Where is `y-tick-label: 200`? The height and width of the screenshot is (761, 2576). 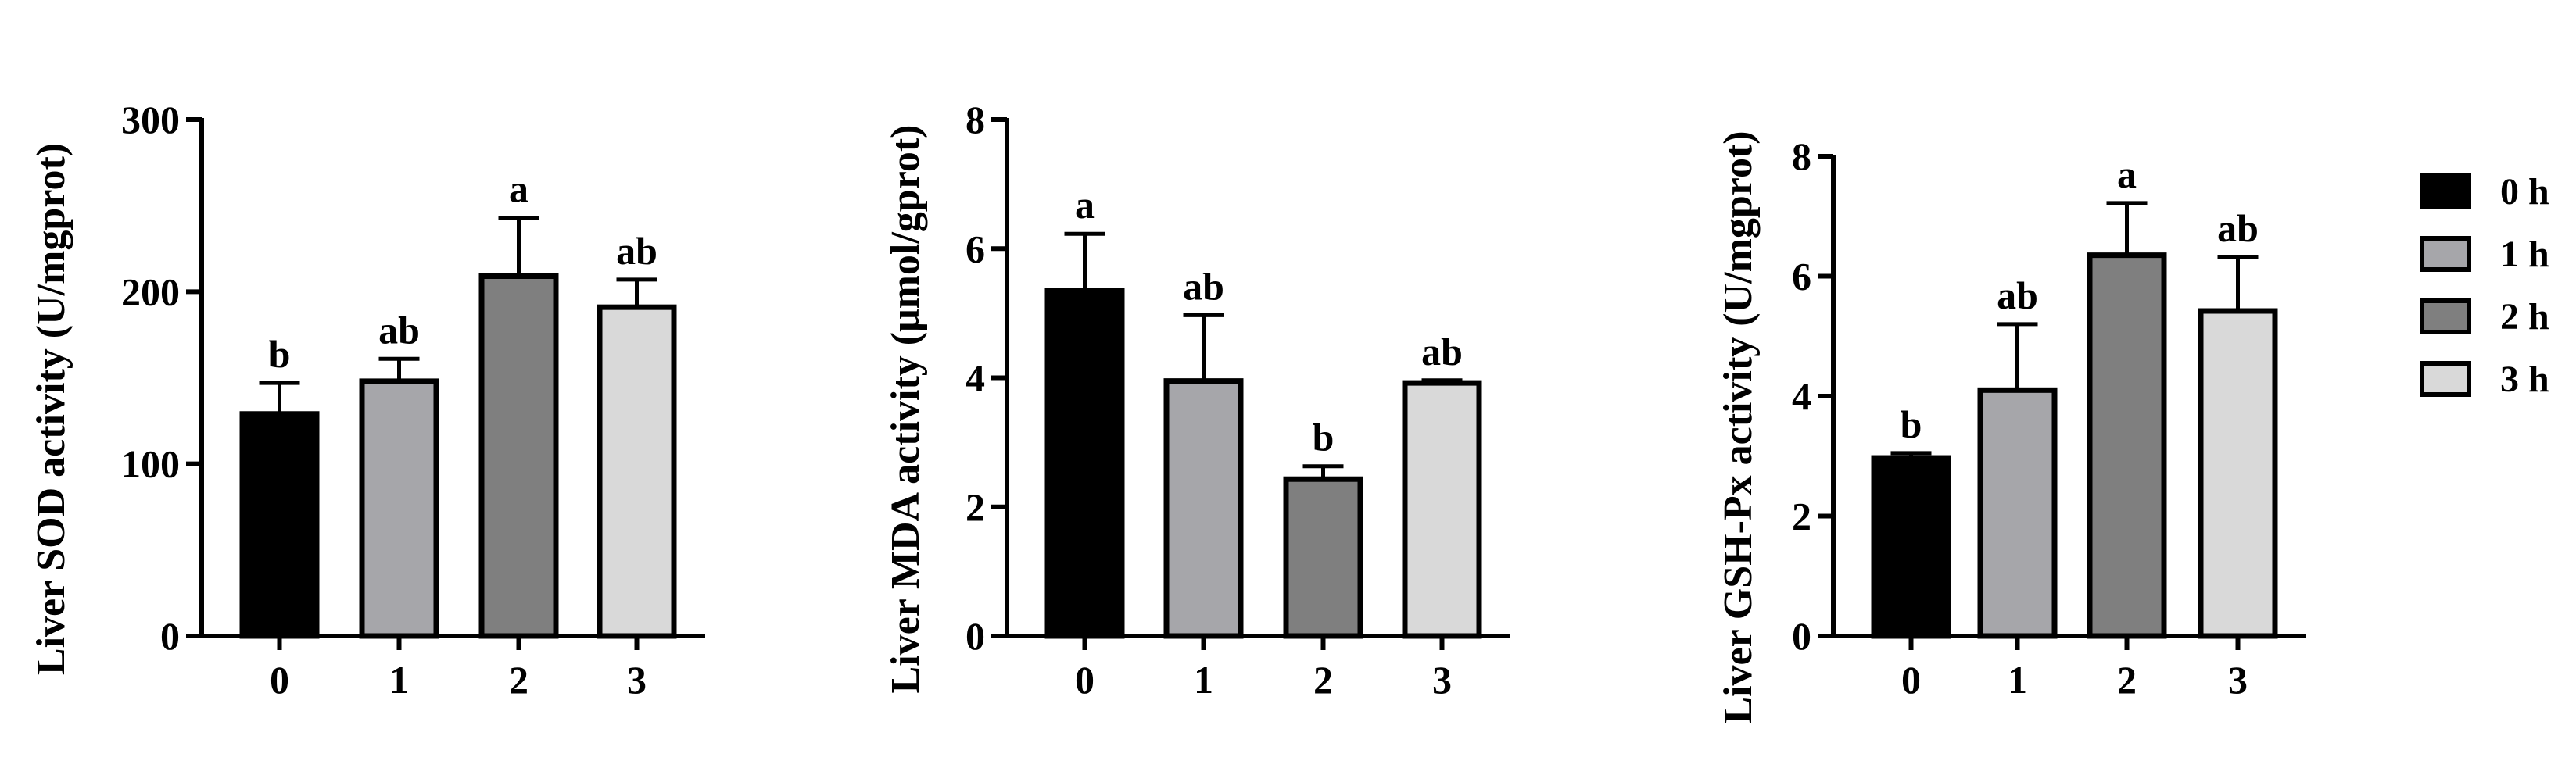 y-tick-label: 200 is located at coordinates (150, 291).